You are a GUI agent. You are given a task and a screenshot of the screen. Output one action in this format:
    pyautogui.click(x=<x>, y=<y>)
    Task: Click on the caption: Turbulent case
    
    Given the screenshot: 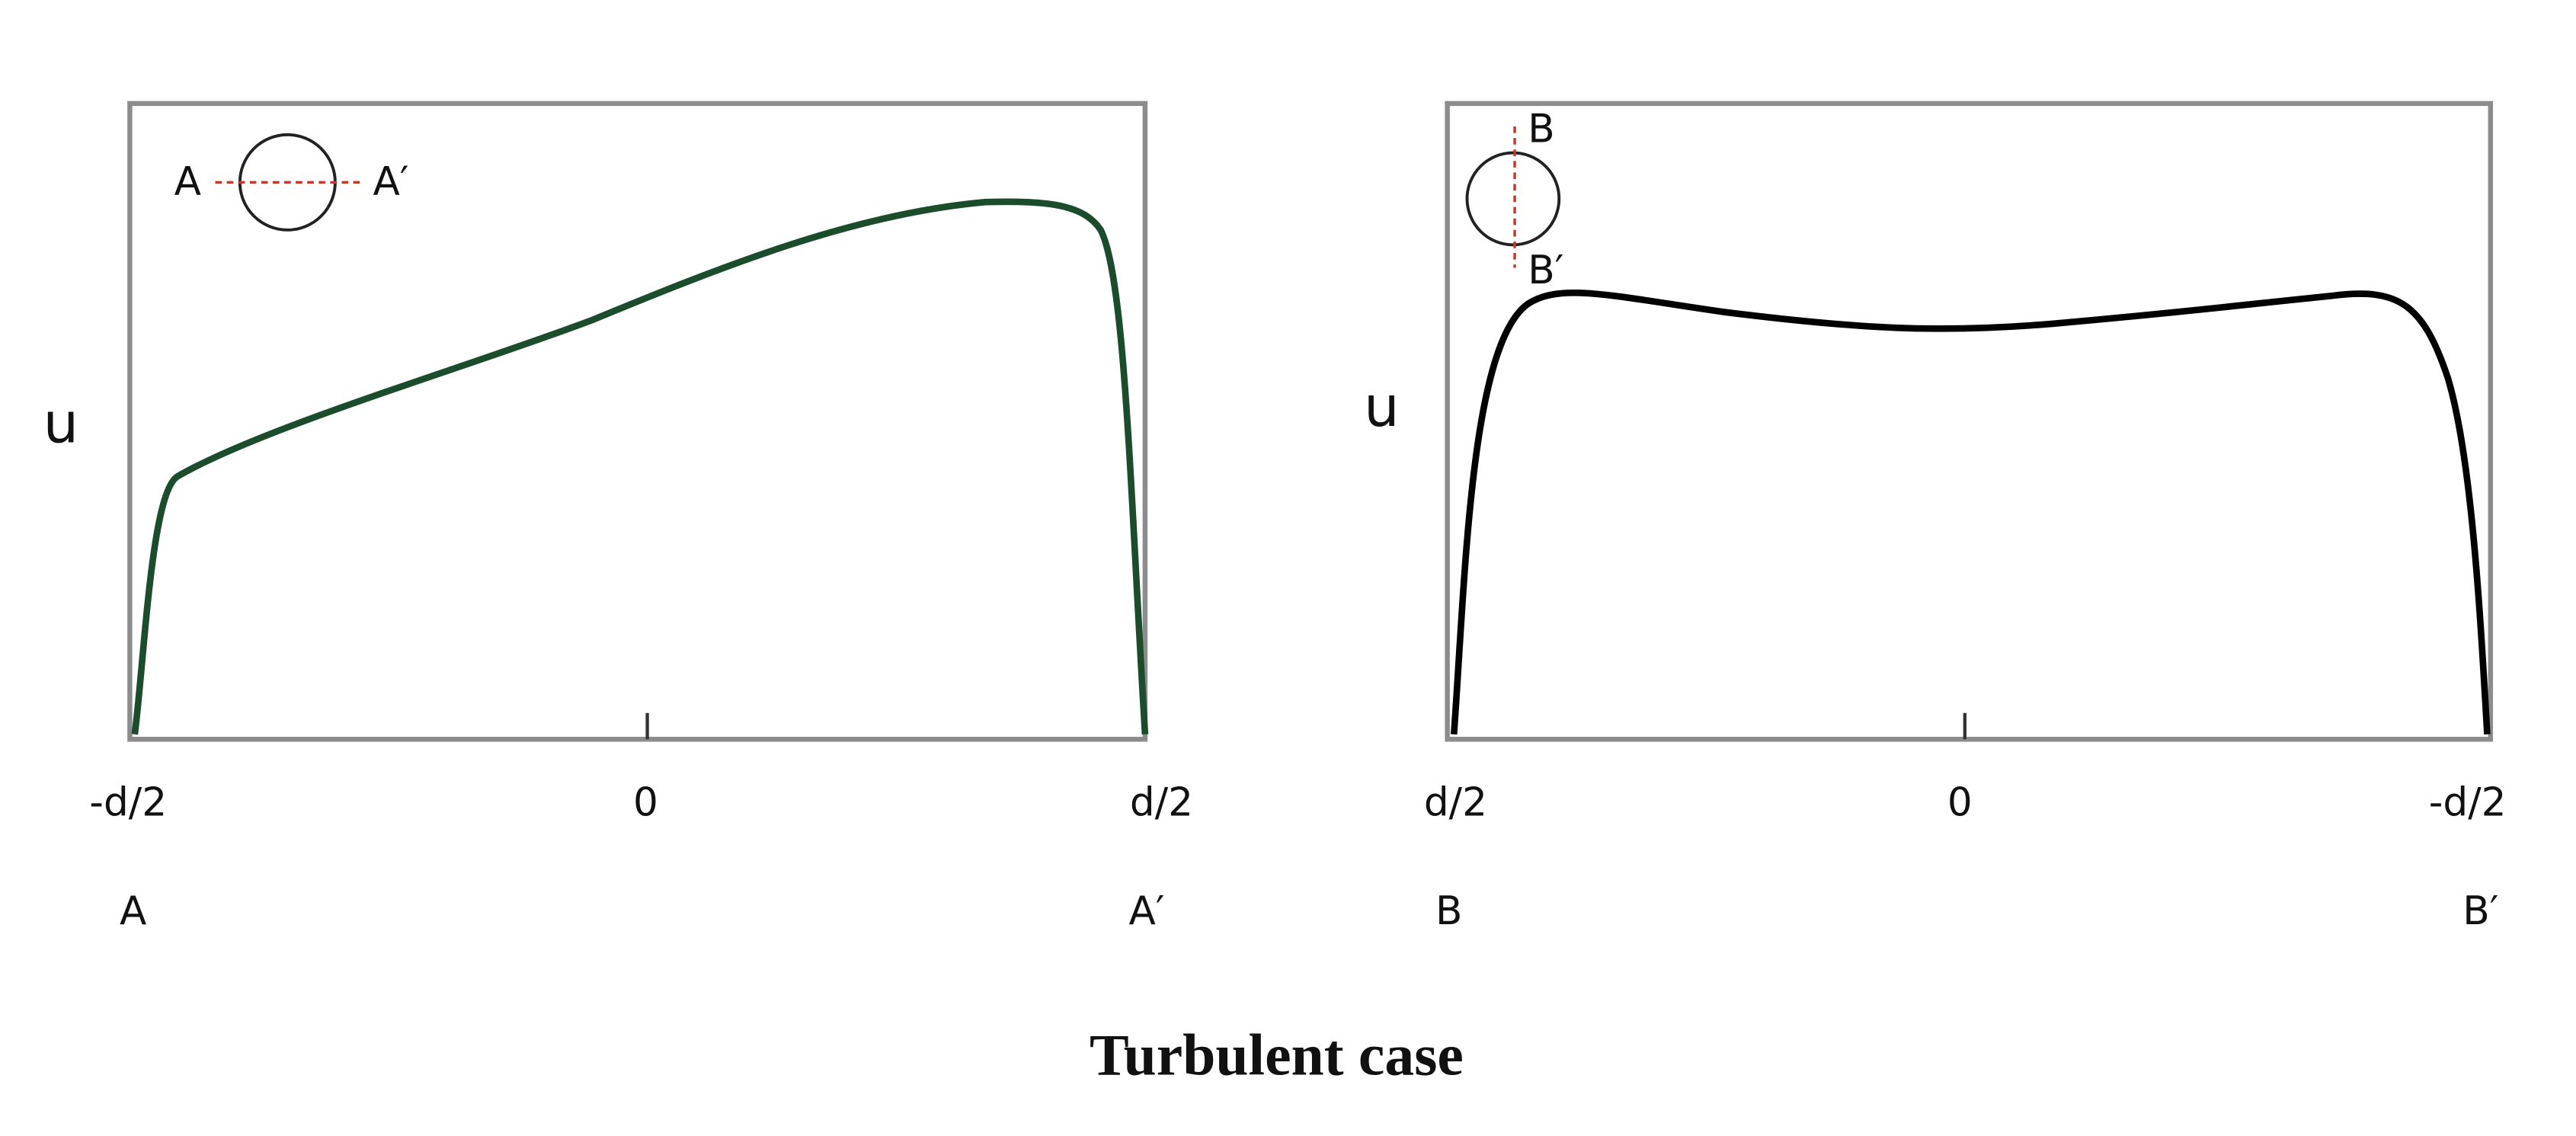 What is the action you would take?
    pyautogui.click(x=1277, y=1055)
    